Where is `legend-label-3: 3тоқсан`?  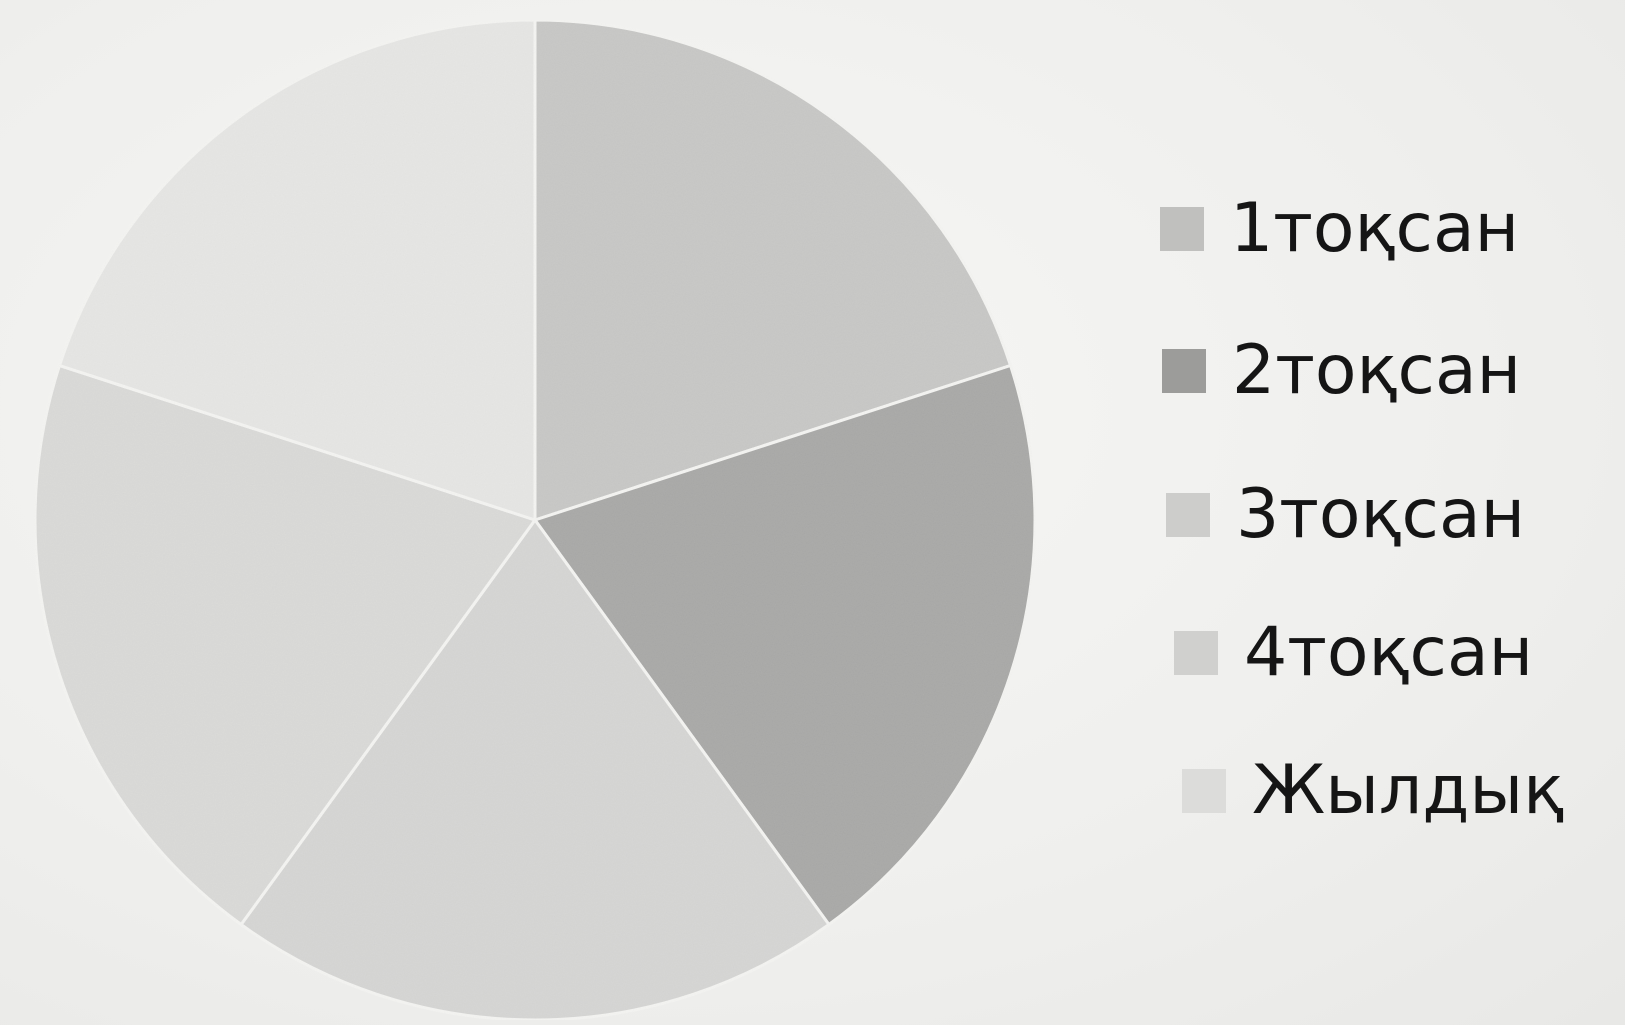 legend-label-3: 3тоқсан is located at coordinates (1381, 514).